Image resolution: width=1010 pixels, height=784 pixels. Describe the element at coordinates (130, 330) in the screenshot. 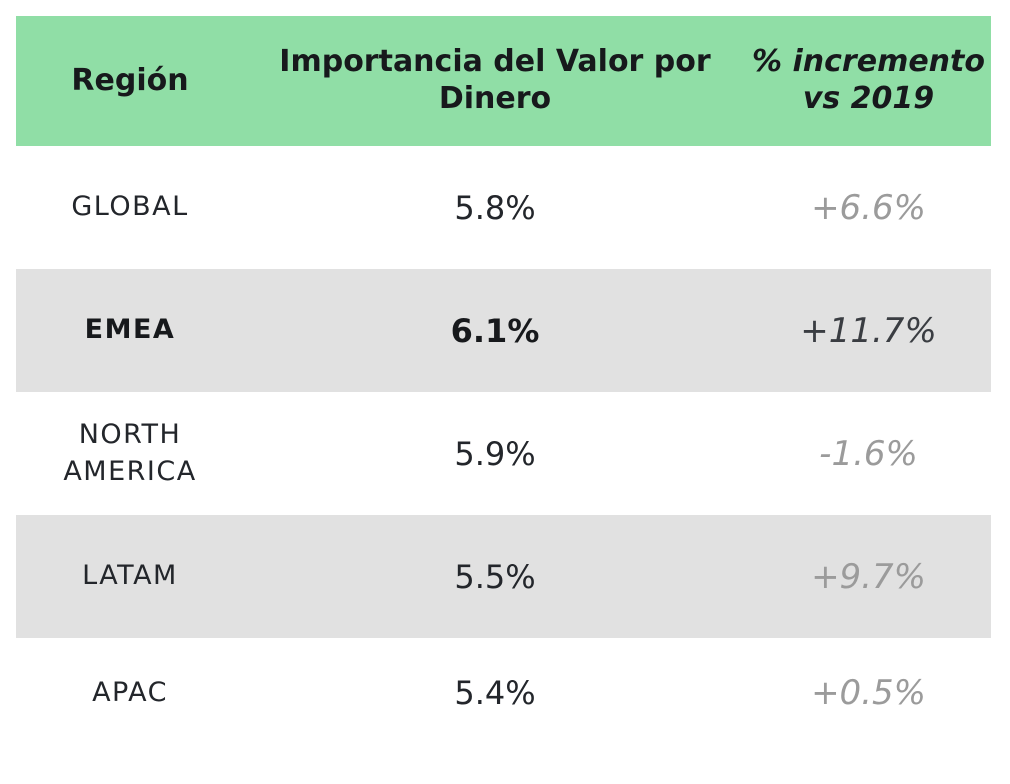

I see `region-cell: EMEA` at that location.